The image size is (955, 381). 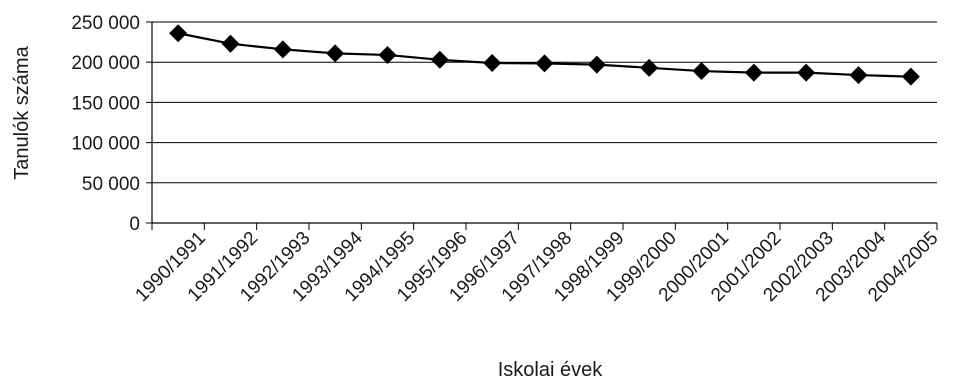 What do you see at coordinates (105, 103) in the screenshot?
I see `y-tick-label: 150 000` at bounding box center [105, 103].